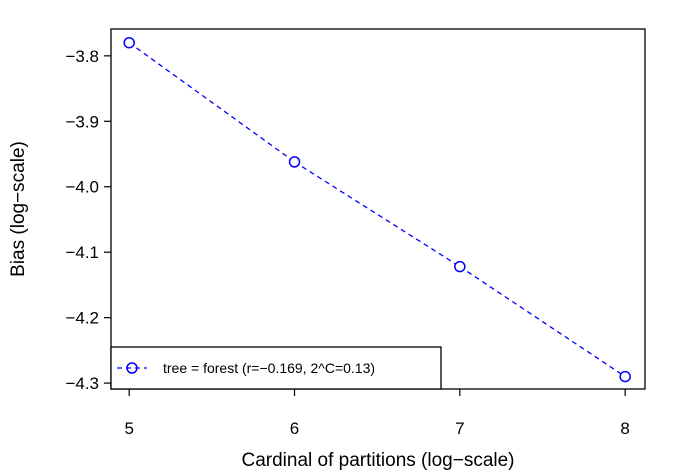 The image size is (675, 473). Describe the element at coordinates (82, 56) in the screenshot. I see `y-tick-label: −3.8` at that location.